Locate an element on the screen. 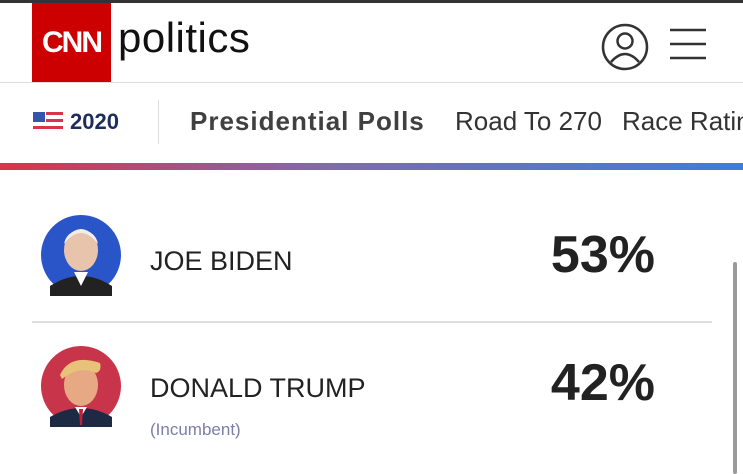  flag-icon is located at coordinates (48, 120).